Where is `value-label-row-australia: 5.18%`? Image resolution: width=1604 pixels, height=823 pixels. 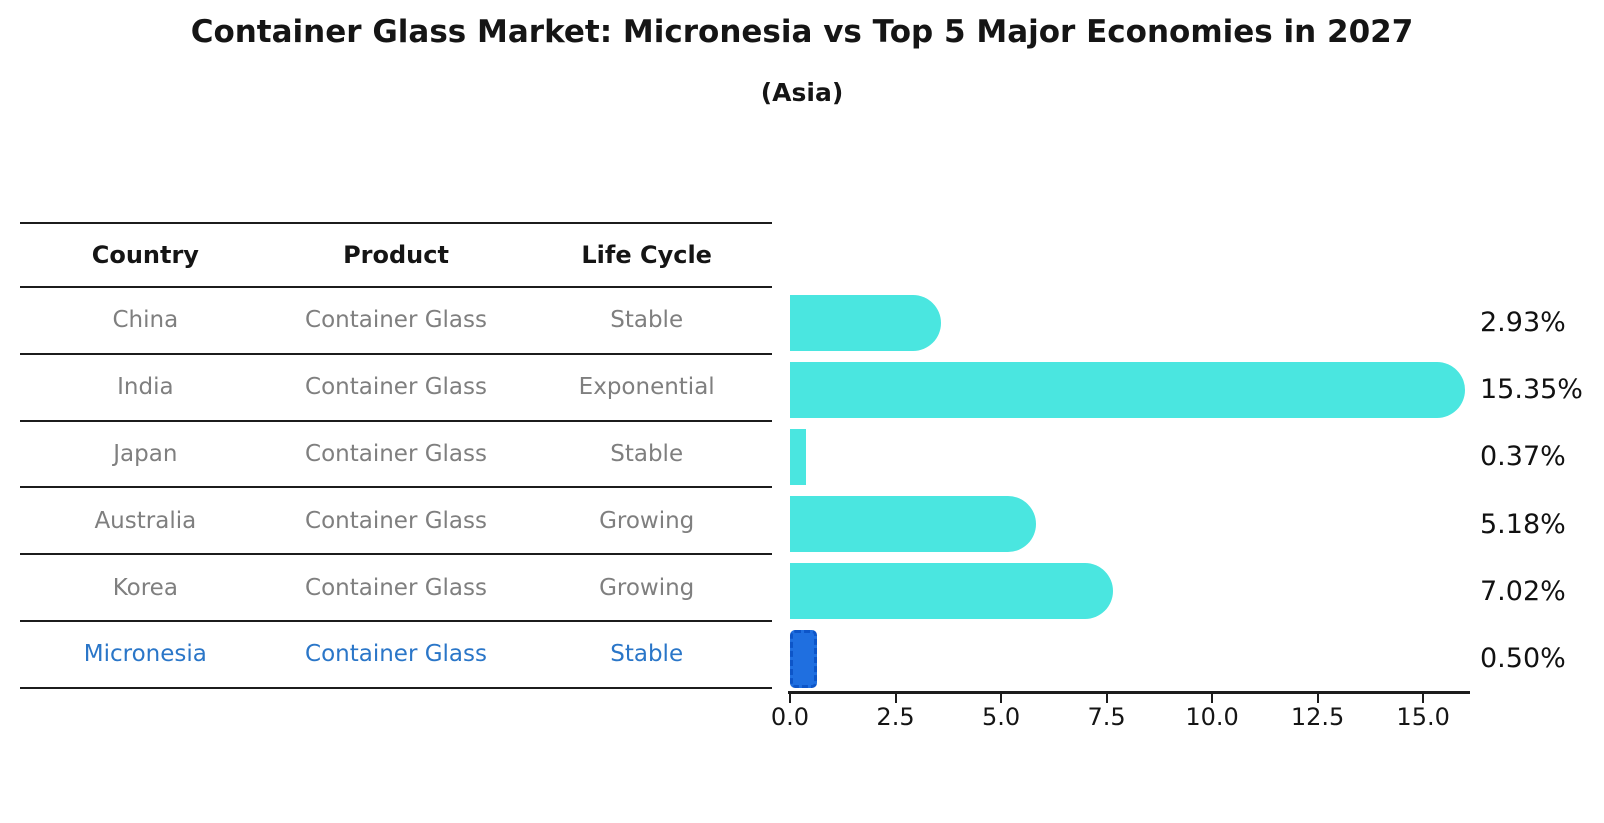 value-label-row-australia: 5.18% is located at coordinates (1540, 524).